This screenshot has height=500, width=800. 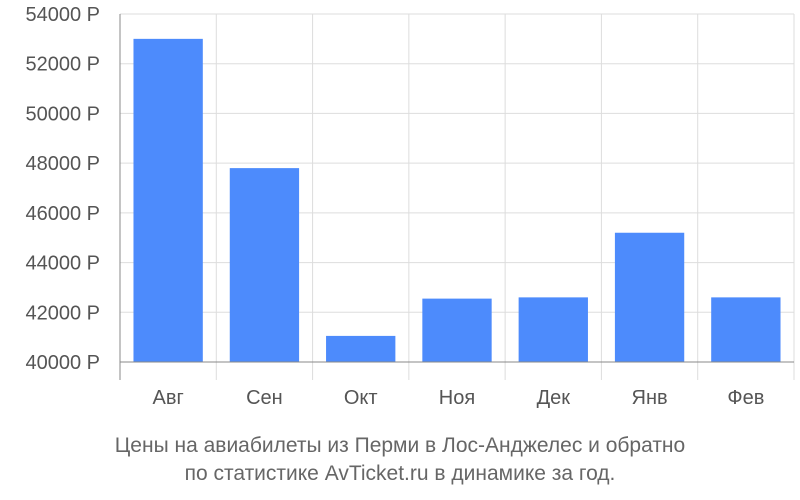 What do you see at coordinates (62, 15) in the screenshot?
I see `y-tick-label: 54000 Р` at bounding box center [62, 15].